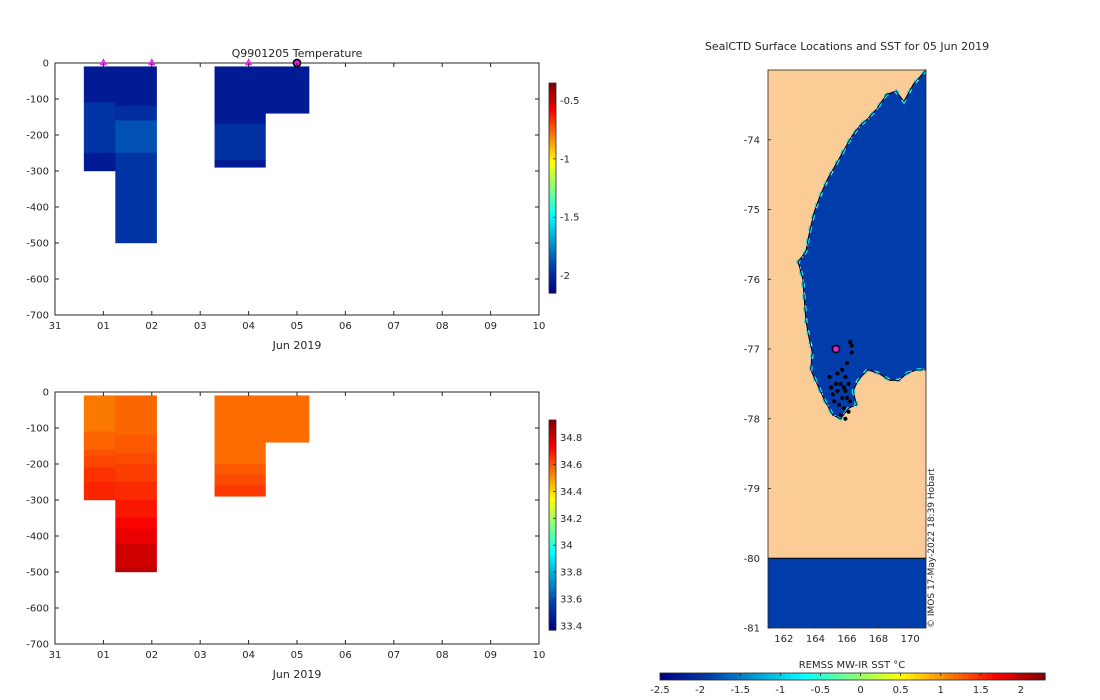  Describe the element at coordinates (37, 244) in the screenshot. I see `temperature-y-tick-label: -500` at that location.